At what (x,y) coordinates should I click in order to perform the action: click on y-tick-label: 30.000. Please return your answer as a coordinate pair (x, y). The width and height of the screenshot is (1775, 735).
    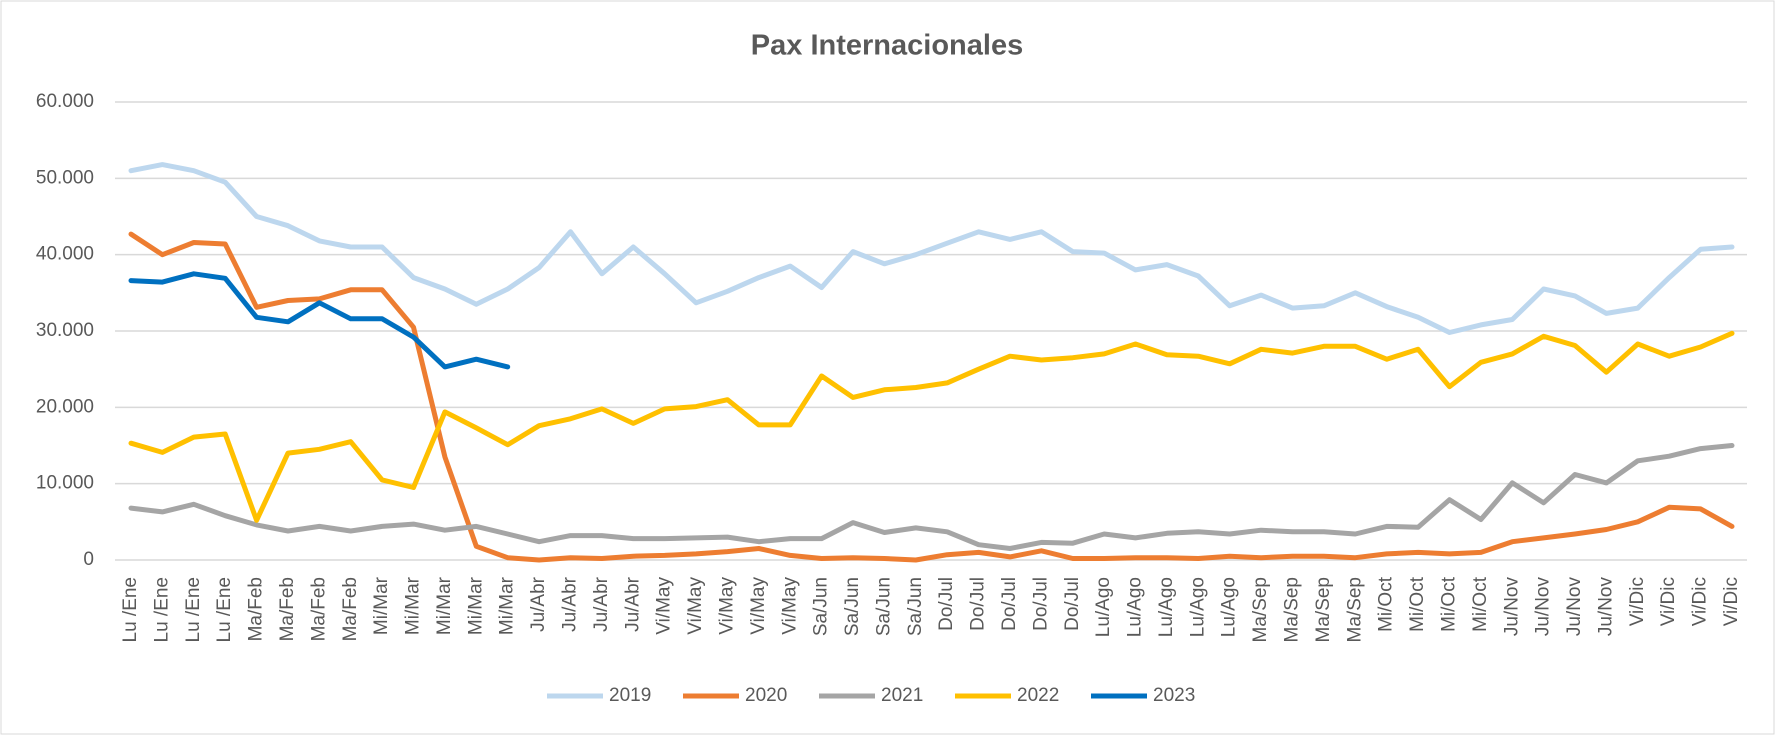
    Looking at the image, I should click on (65, 330).